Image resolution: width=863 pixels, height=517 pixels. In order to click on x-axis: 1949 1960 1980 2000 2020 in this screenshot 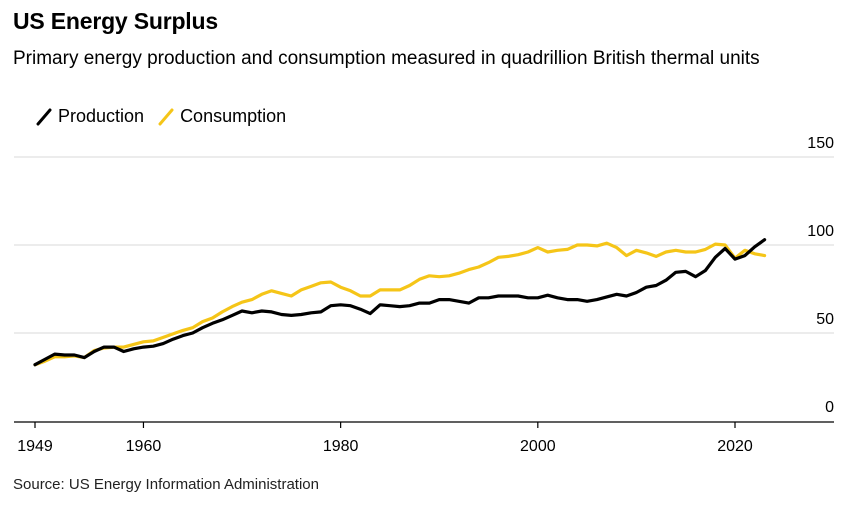, I will do `click(424, 438)`.